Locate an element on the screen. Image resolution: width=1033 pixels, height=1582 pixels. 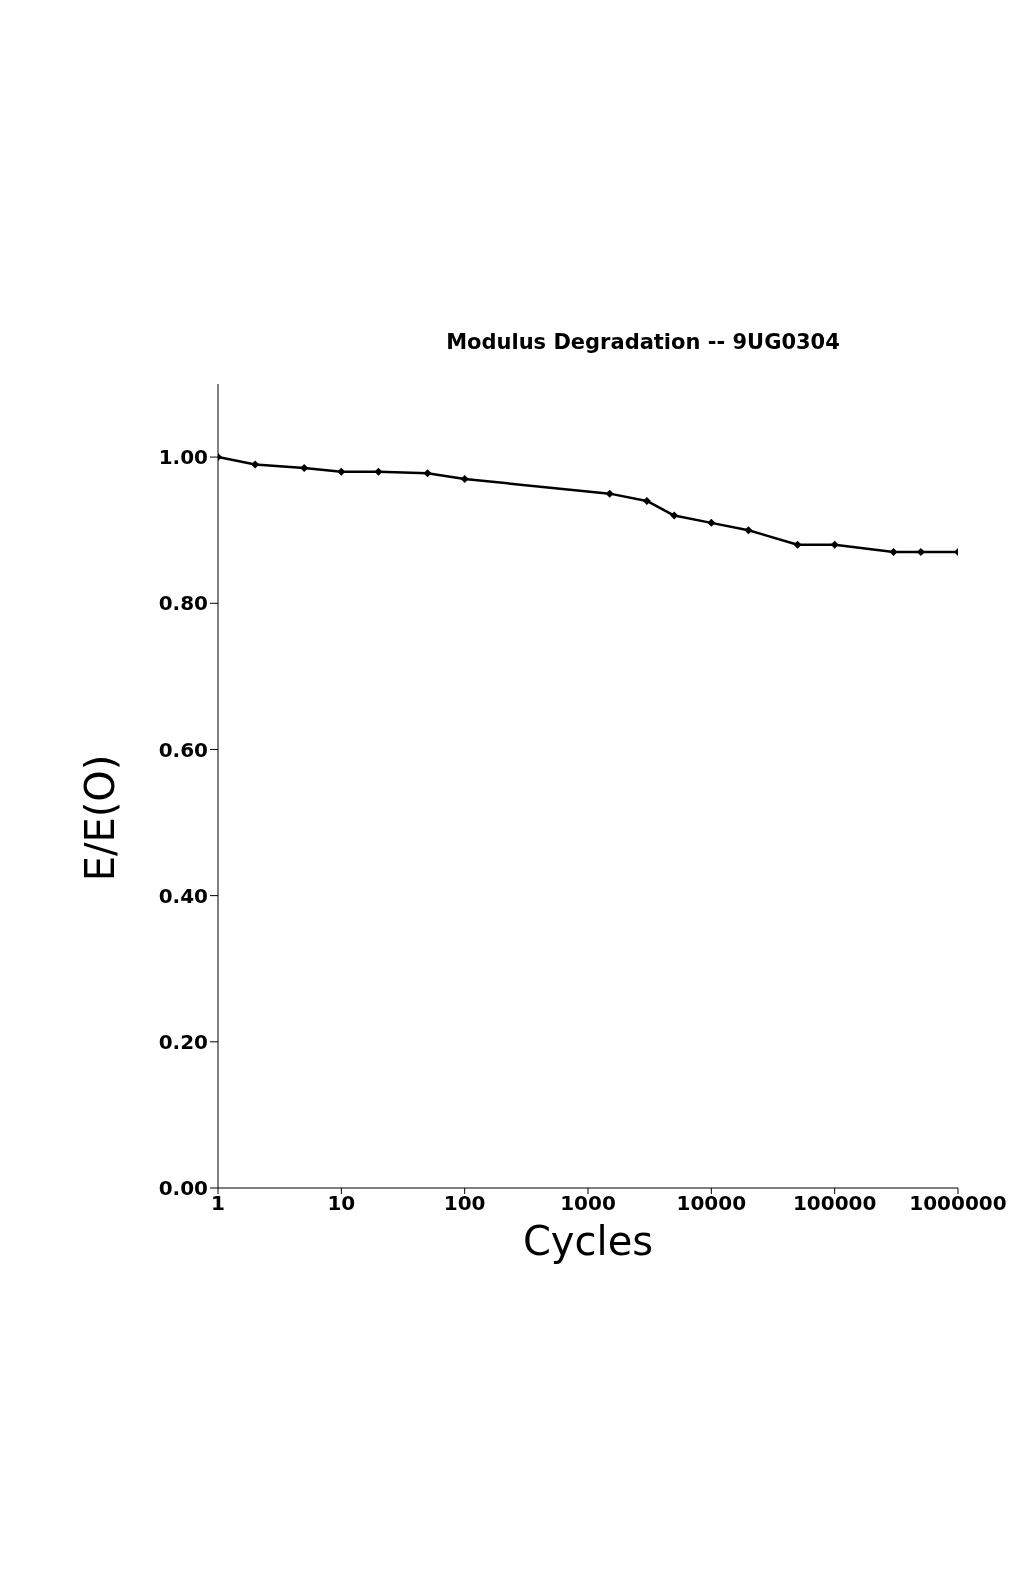
y-tick-label: 0.80 is located at coordinates (183, 603).